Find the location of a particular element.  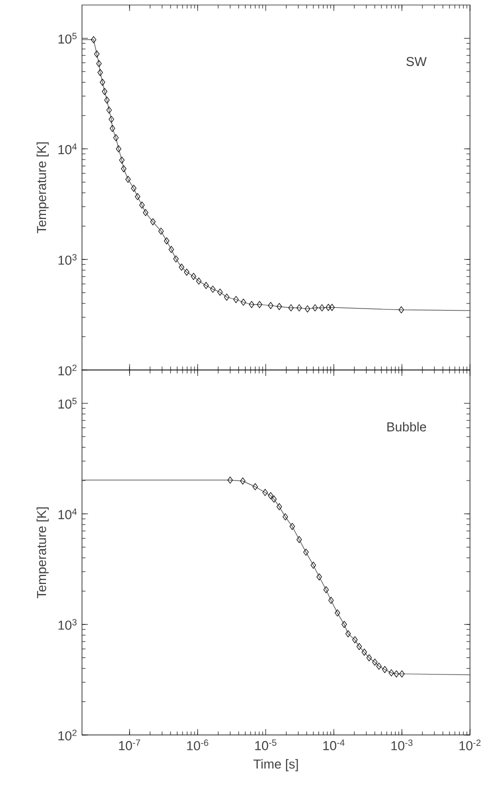

x-tick-label: 10$^{-3}$ is located at coordinates (401, 745).